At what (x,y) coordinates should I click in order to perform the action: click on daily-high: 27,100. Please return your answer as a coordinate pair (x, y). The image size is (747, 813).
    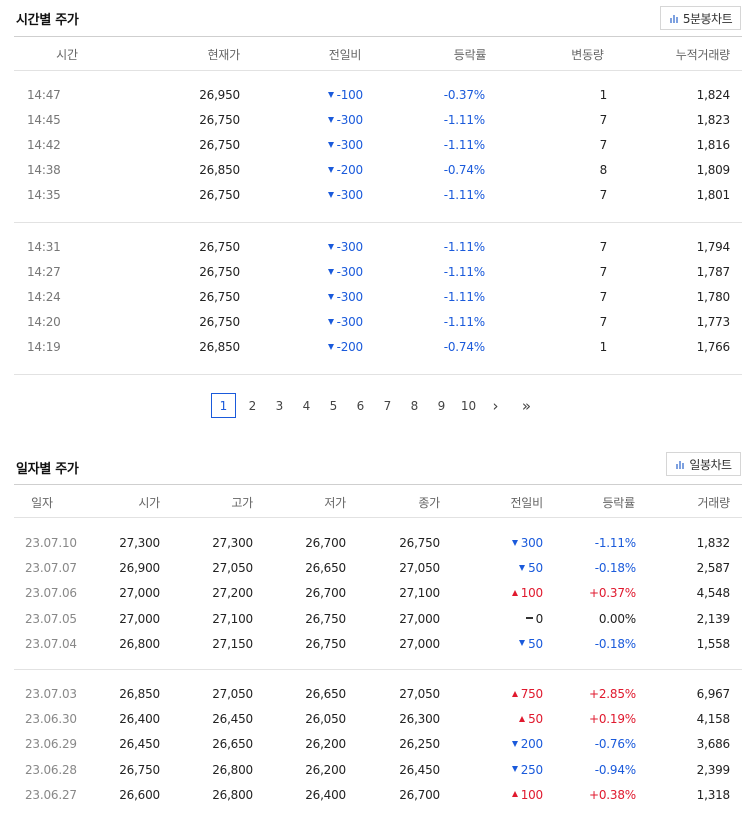
    Looking at the image, I should click on (232, 618).